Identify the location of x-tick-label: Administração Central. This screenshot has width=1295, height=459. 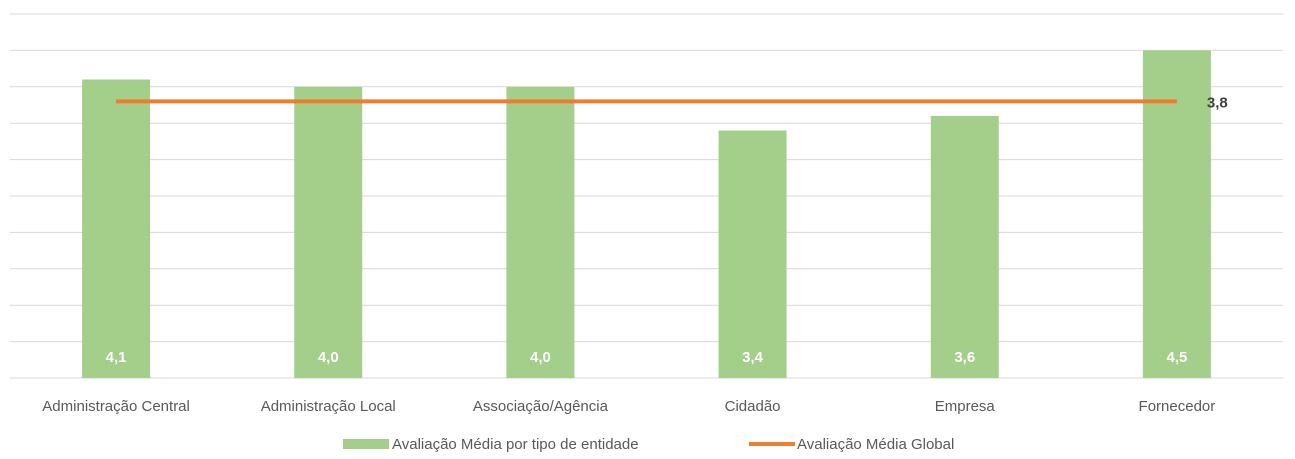
(116, 406).